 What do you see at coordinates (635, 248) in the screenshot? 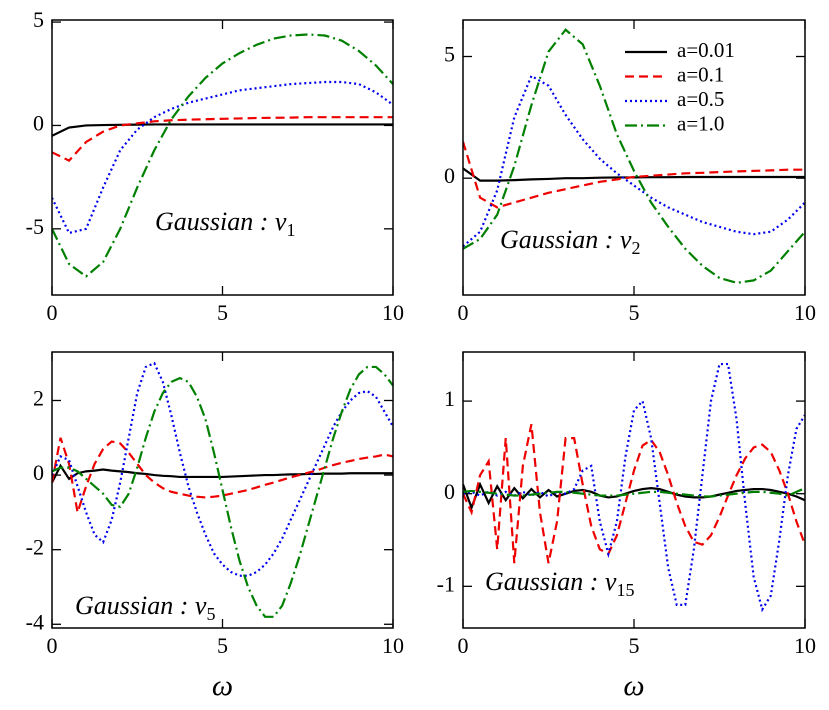
I see `annotation-subscript: 2` at bounding box center [635, 248].